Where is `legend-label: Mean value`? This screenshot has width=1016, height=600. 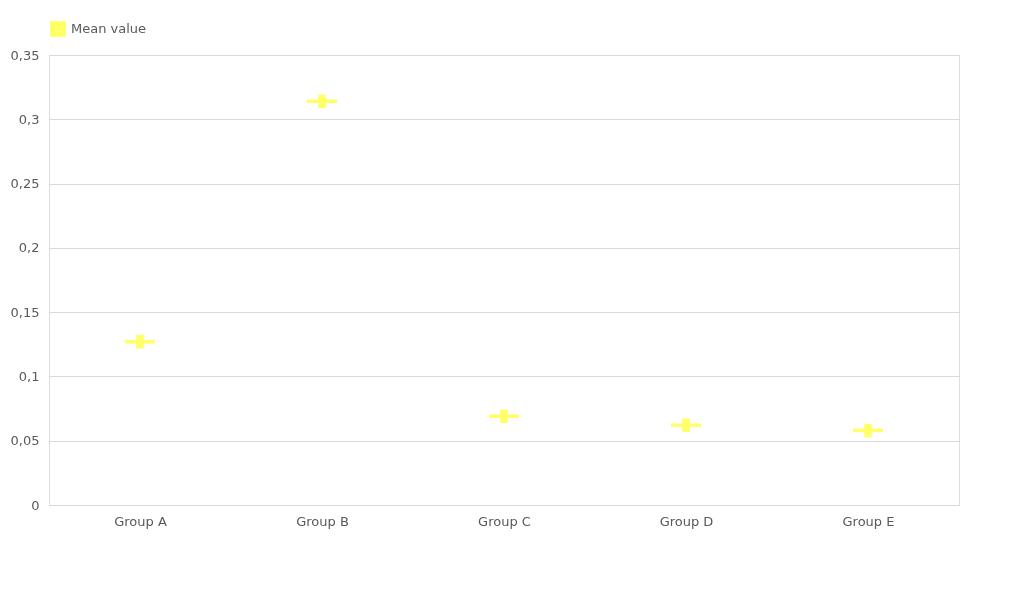
legend-label: Mean value is located at coordinates (109, 28).